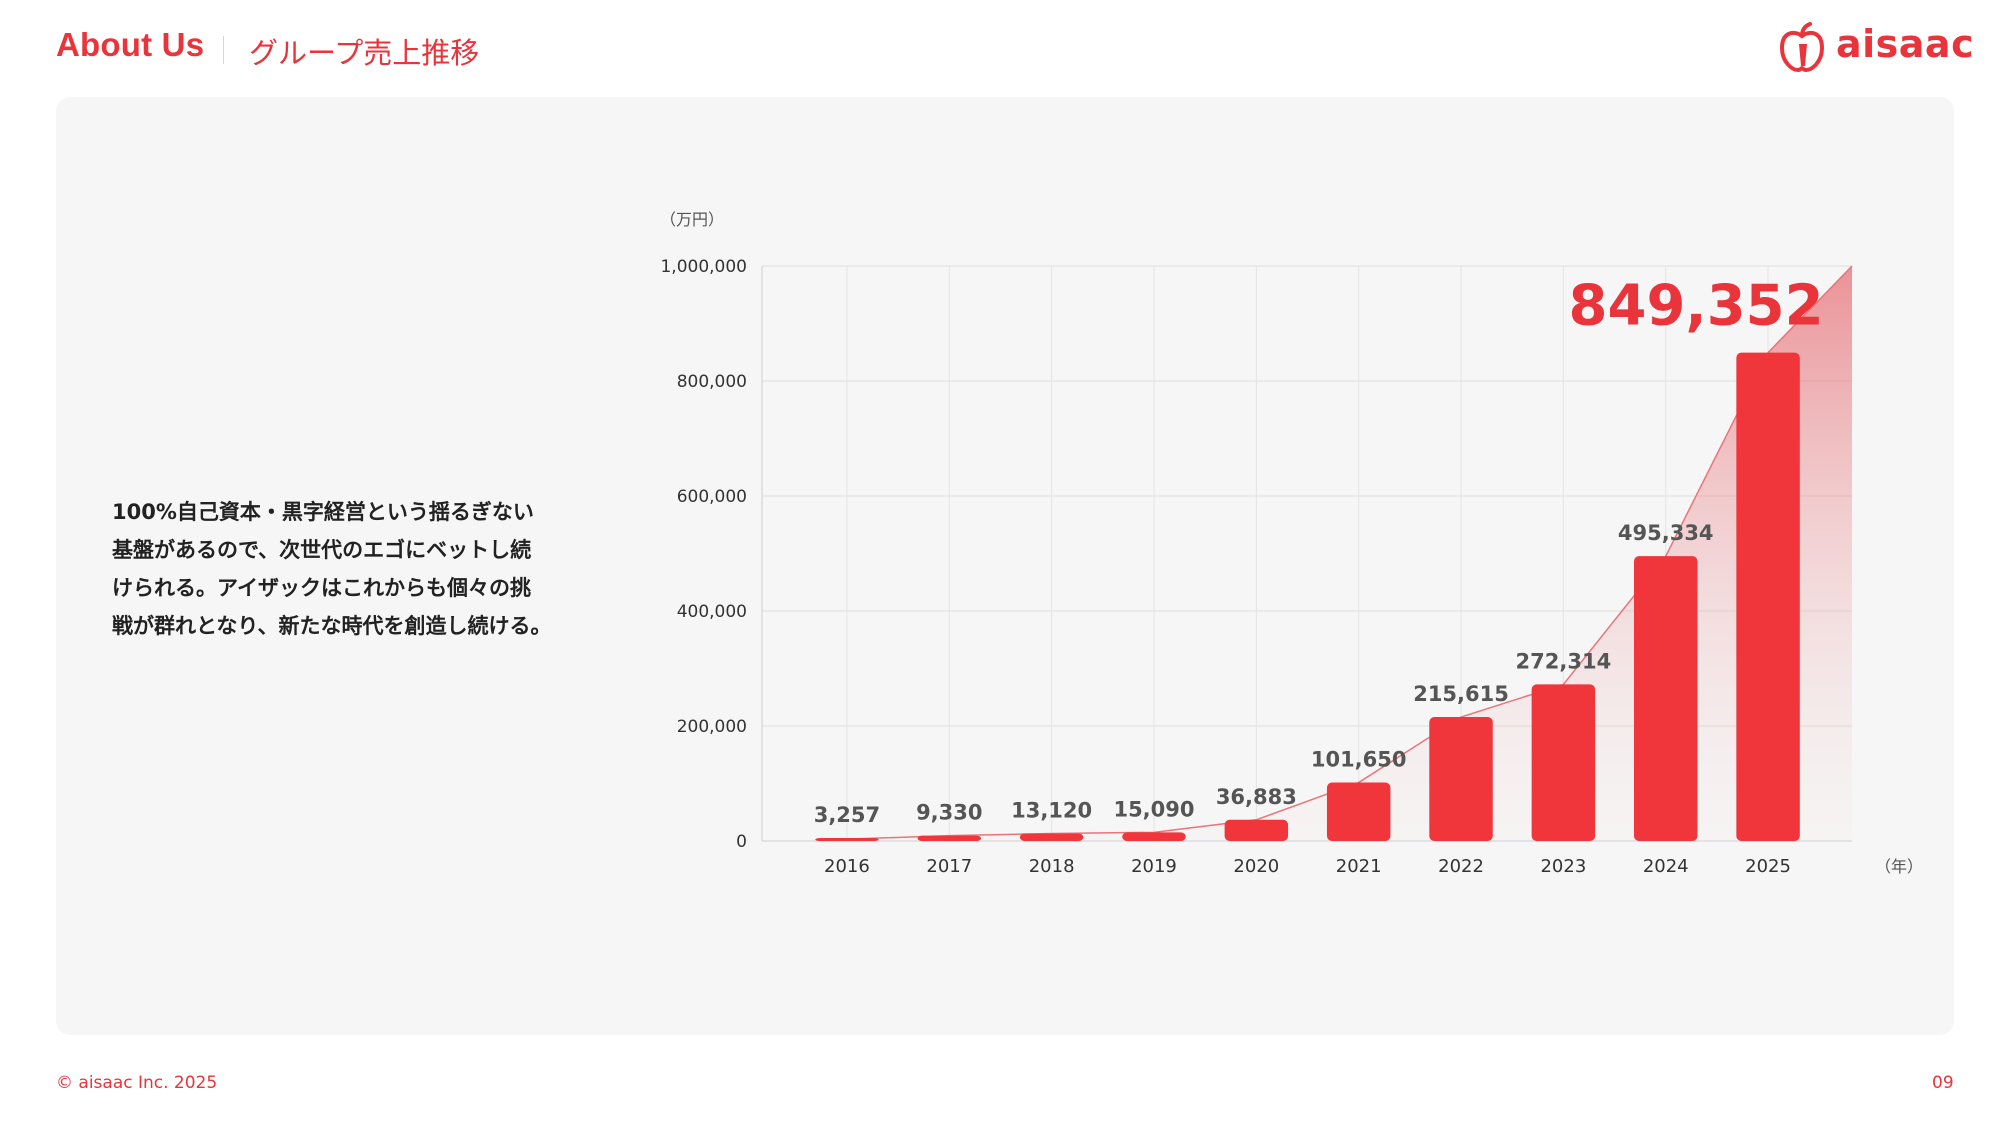  I want to click on x-axis-unit-label: （年）, so click(1899, 866).